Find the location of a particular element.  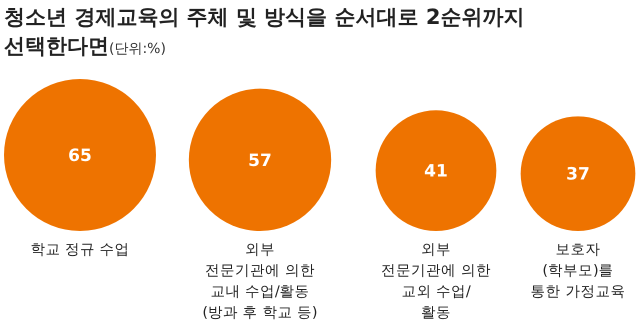

subtitle: (단위:%) is located at coordinates (137, 49).